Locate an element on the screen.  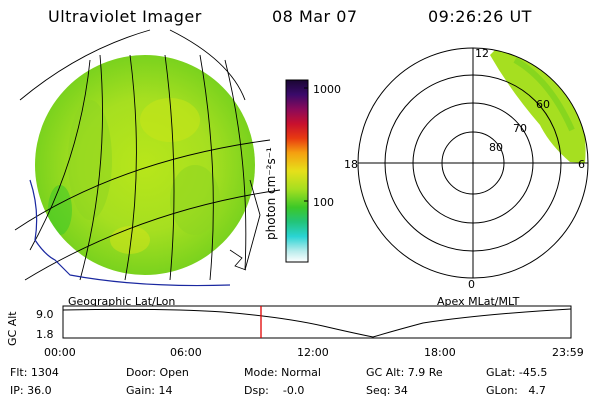
colorbar is located at coordinates (297, 171).